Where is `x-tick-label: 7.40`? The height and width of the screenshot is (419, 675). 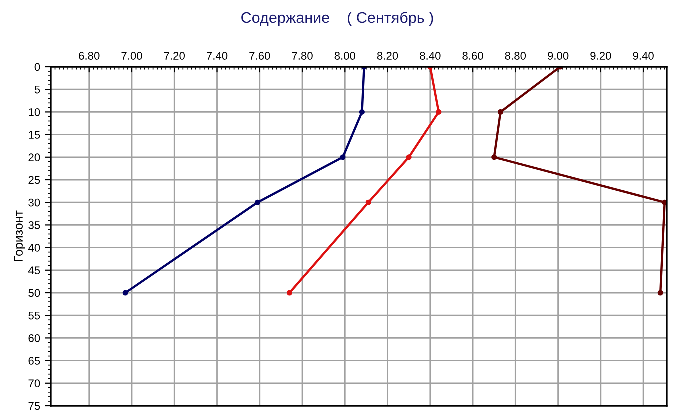 x-tick-label: 7.40 is located at coordinates (217, 56).